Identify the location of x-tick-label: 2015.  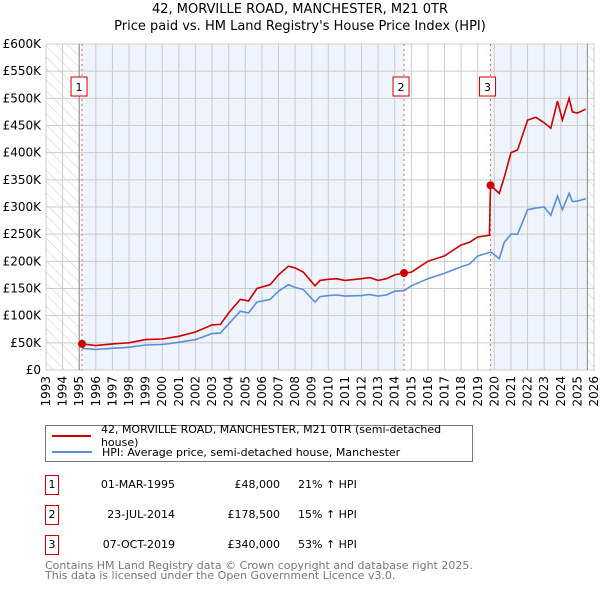
(411, 391).